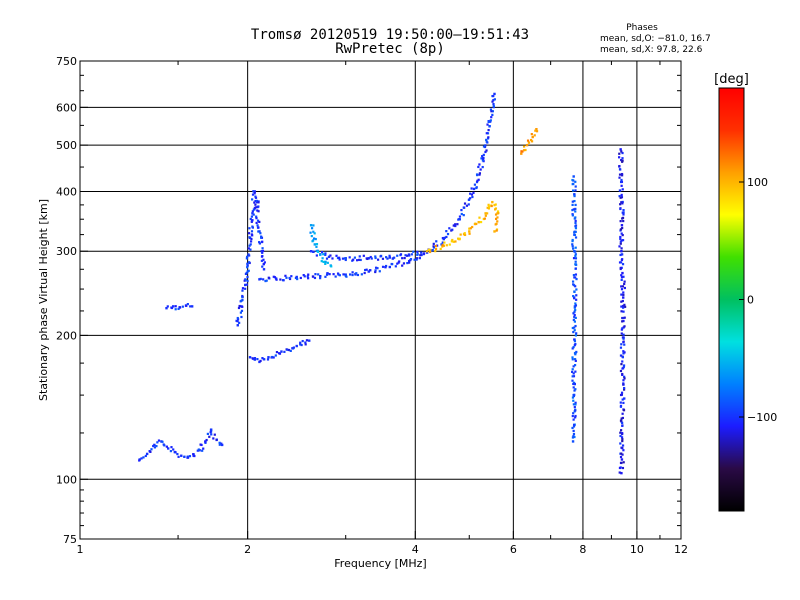  I want to click on x-axis-label: Frequency [MHz], so click(380, 563).